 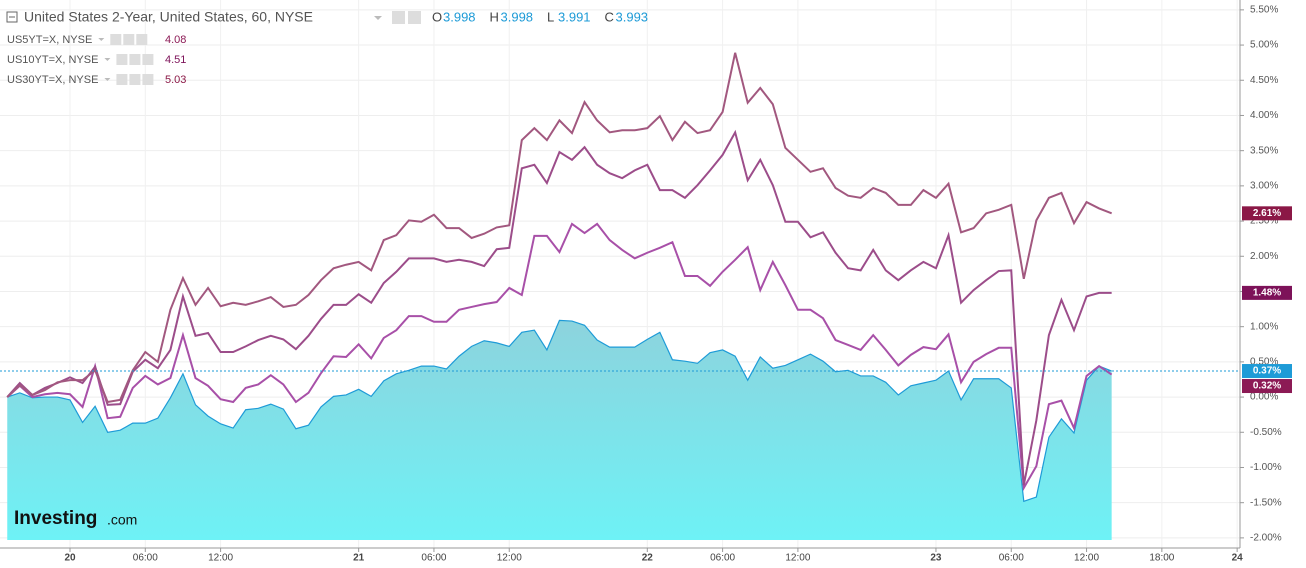 What do you see at coordinates (550, 16) in the screenshot?
I see `ohlc-key: L` at bounding box center [550, 16].